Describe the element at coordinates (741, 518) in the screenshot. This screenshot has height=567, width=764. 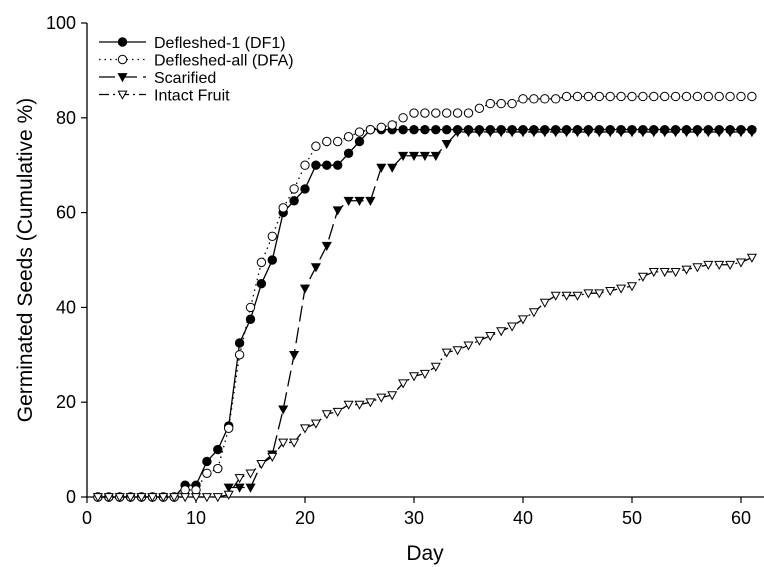
I see `x-tick-label: 60` at that location.